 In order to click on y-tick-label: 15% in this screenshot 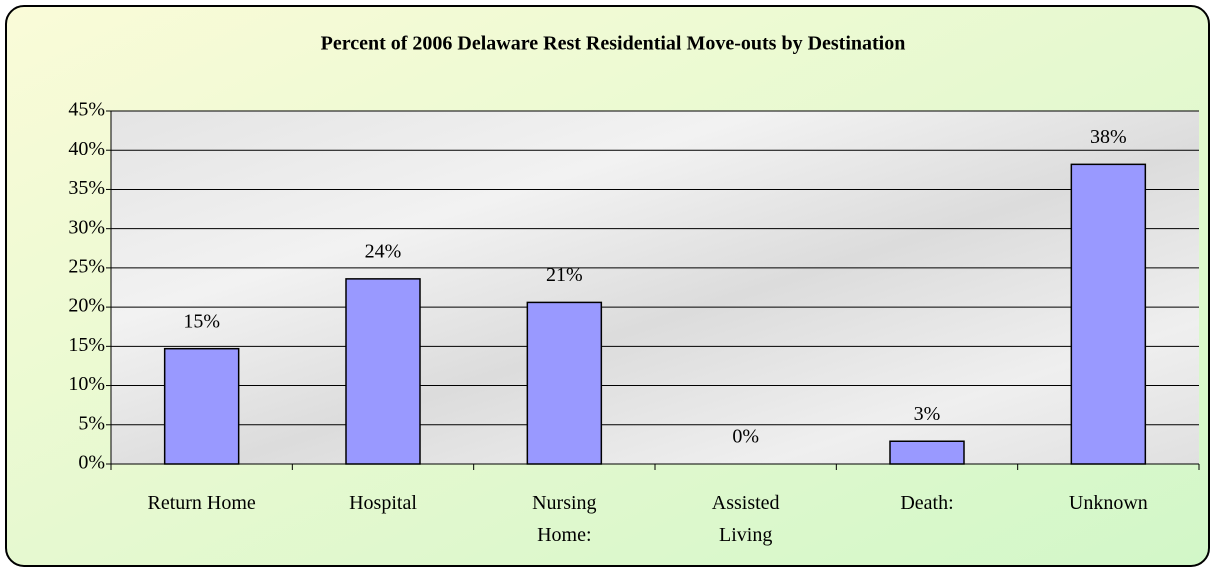, I will do `click(86, 345)`.